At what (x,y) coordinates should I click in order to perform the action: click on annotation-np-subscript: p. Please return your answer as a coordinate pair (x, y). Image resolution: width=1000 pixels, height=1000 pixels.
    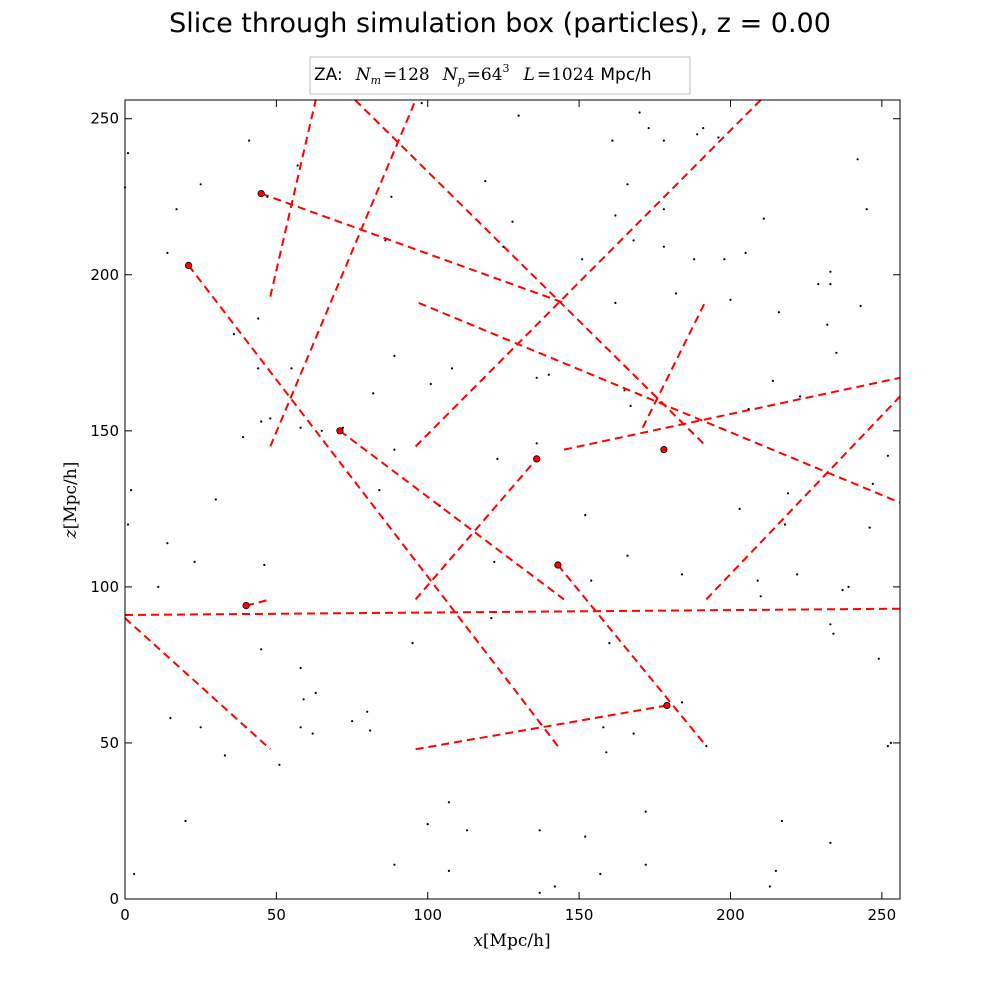
    Looking at the image, I should click on (461, 80).